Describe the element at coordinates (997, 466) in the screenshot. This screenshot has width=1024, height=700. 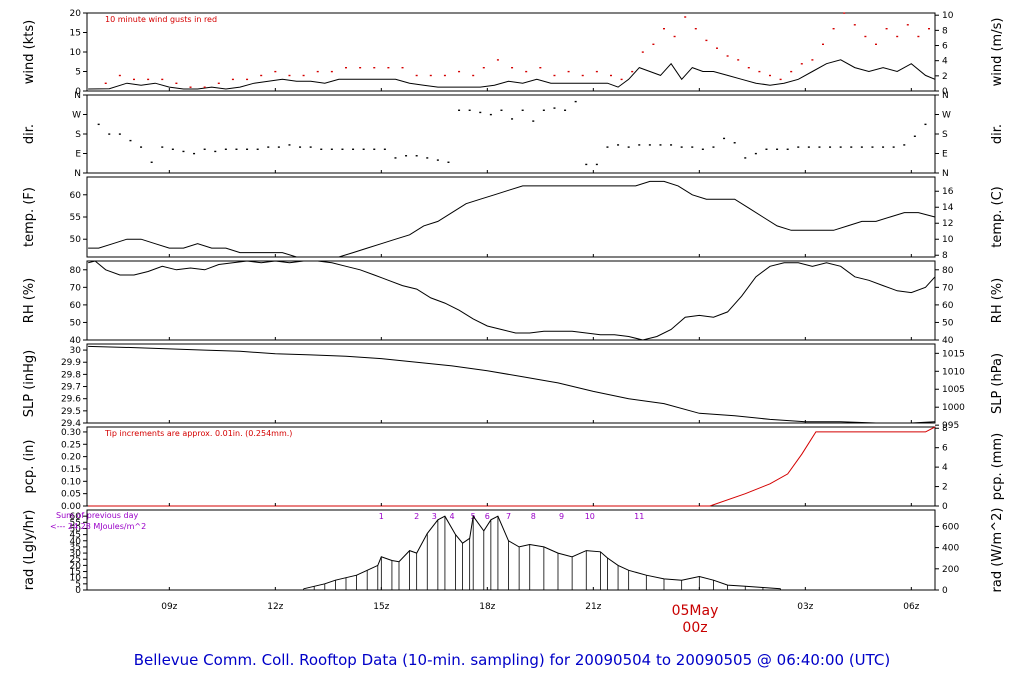
I see `right-axis-title-pcp: pcp. (mm)` at that location.